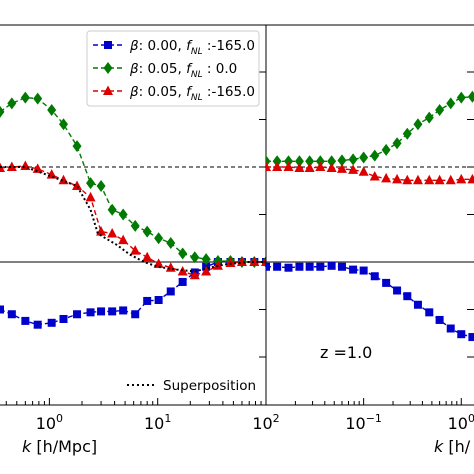 This screenshot has height=474, width=474. Describe the element at coordinates (64, 446) in the screenshot. I see `left-xlabel-rest: [h/Mpc]` at that location.